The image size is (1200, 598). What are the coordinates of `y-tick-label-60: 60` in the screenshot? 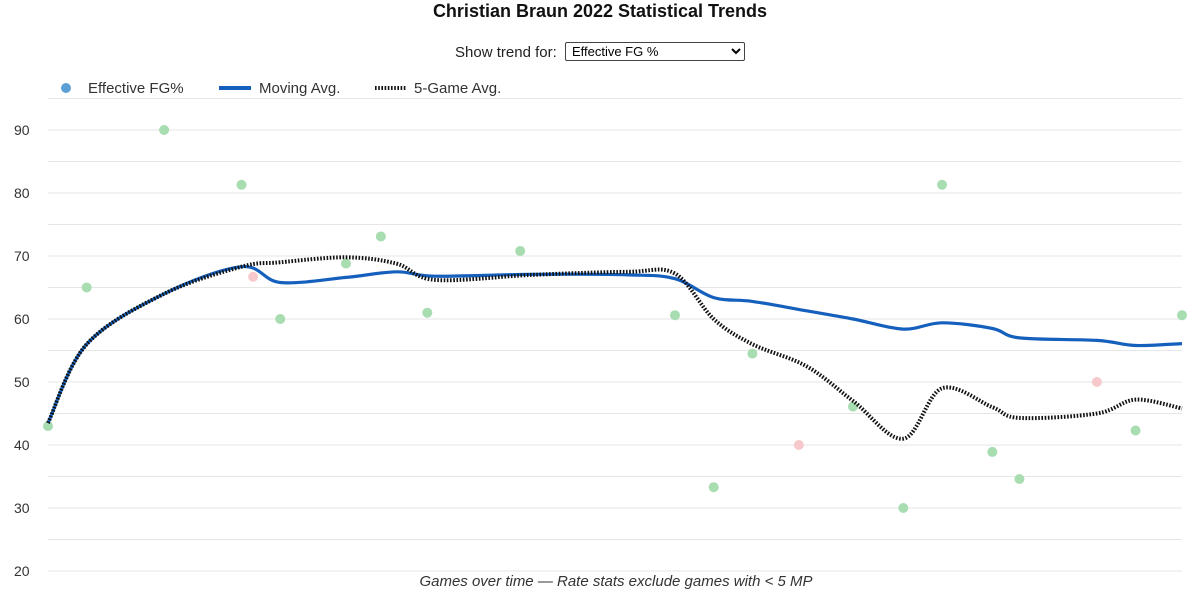 It's located at (22, 319).